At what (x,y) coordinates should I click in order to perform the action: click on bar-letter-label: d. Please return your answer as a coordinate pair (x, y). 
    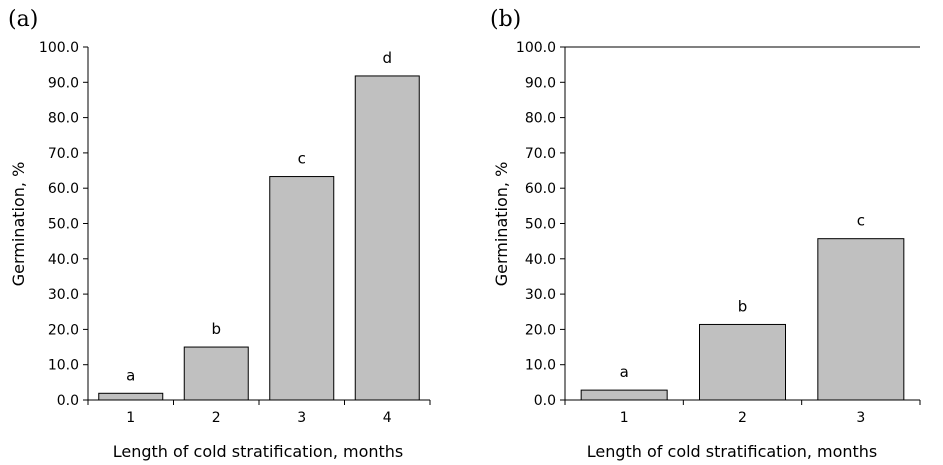
    Looking at the image, I should click on (387, 58).